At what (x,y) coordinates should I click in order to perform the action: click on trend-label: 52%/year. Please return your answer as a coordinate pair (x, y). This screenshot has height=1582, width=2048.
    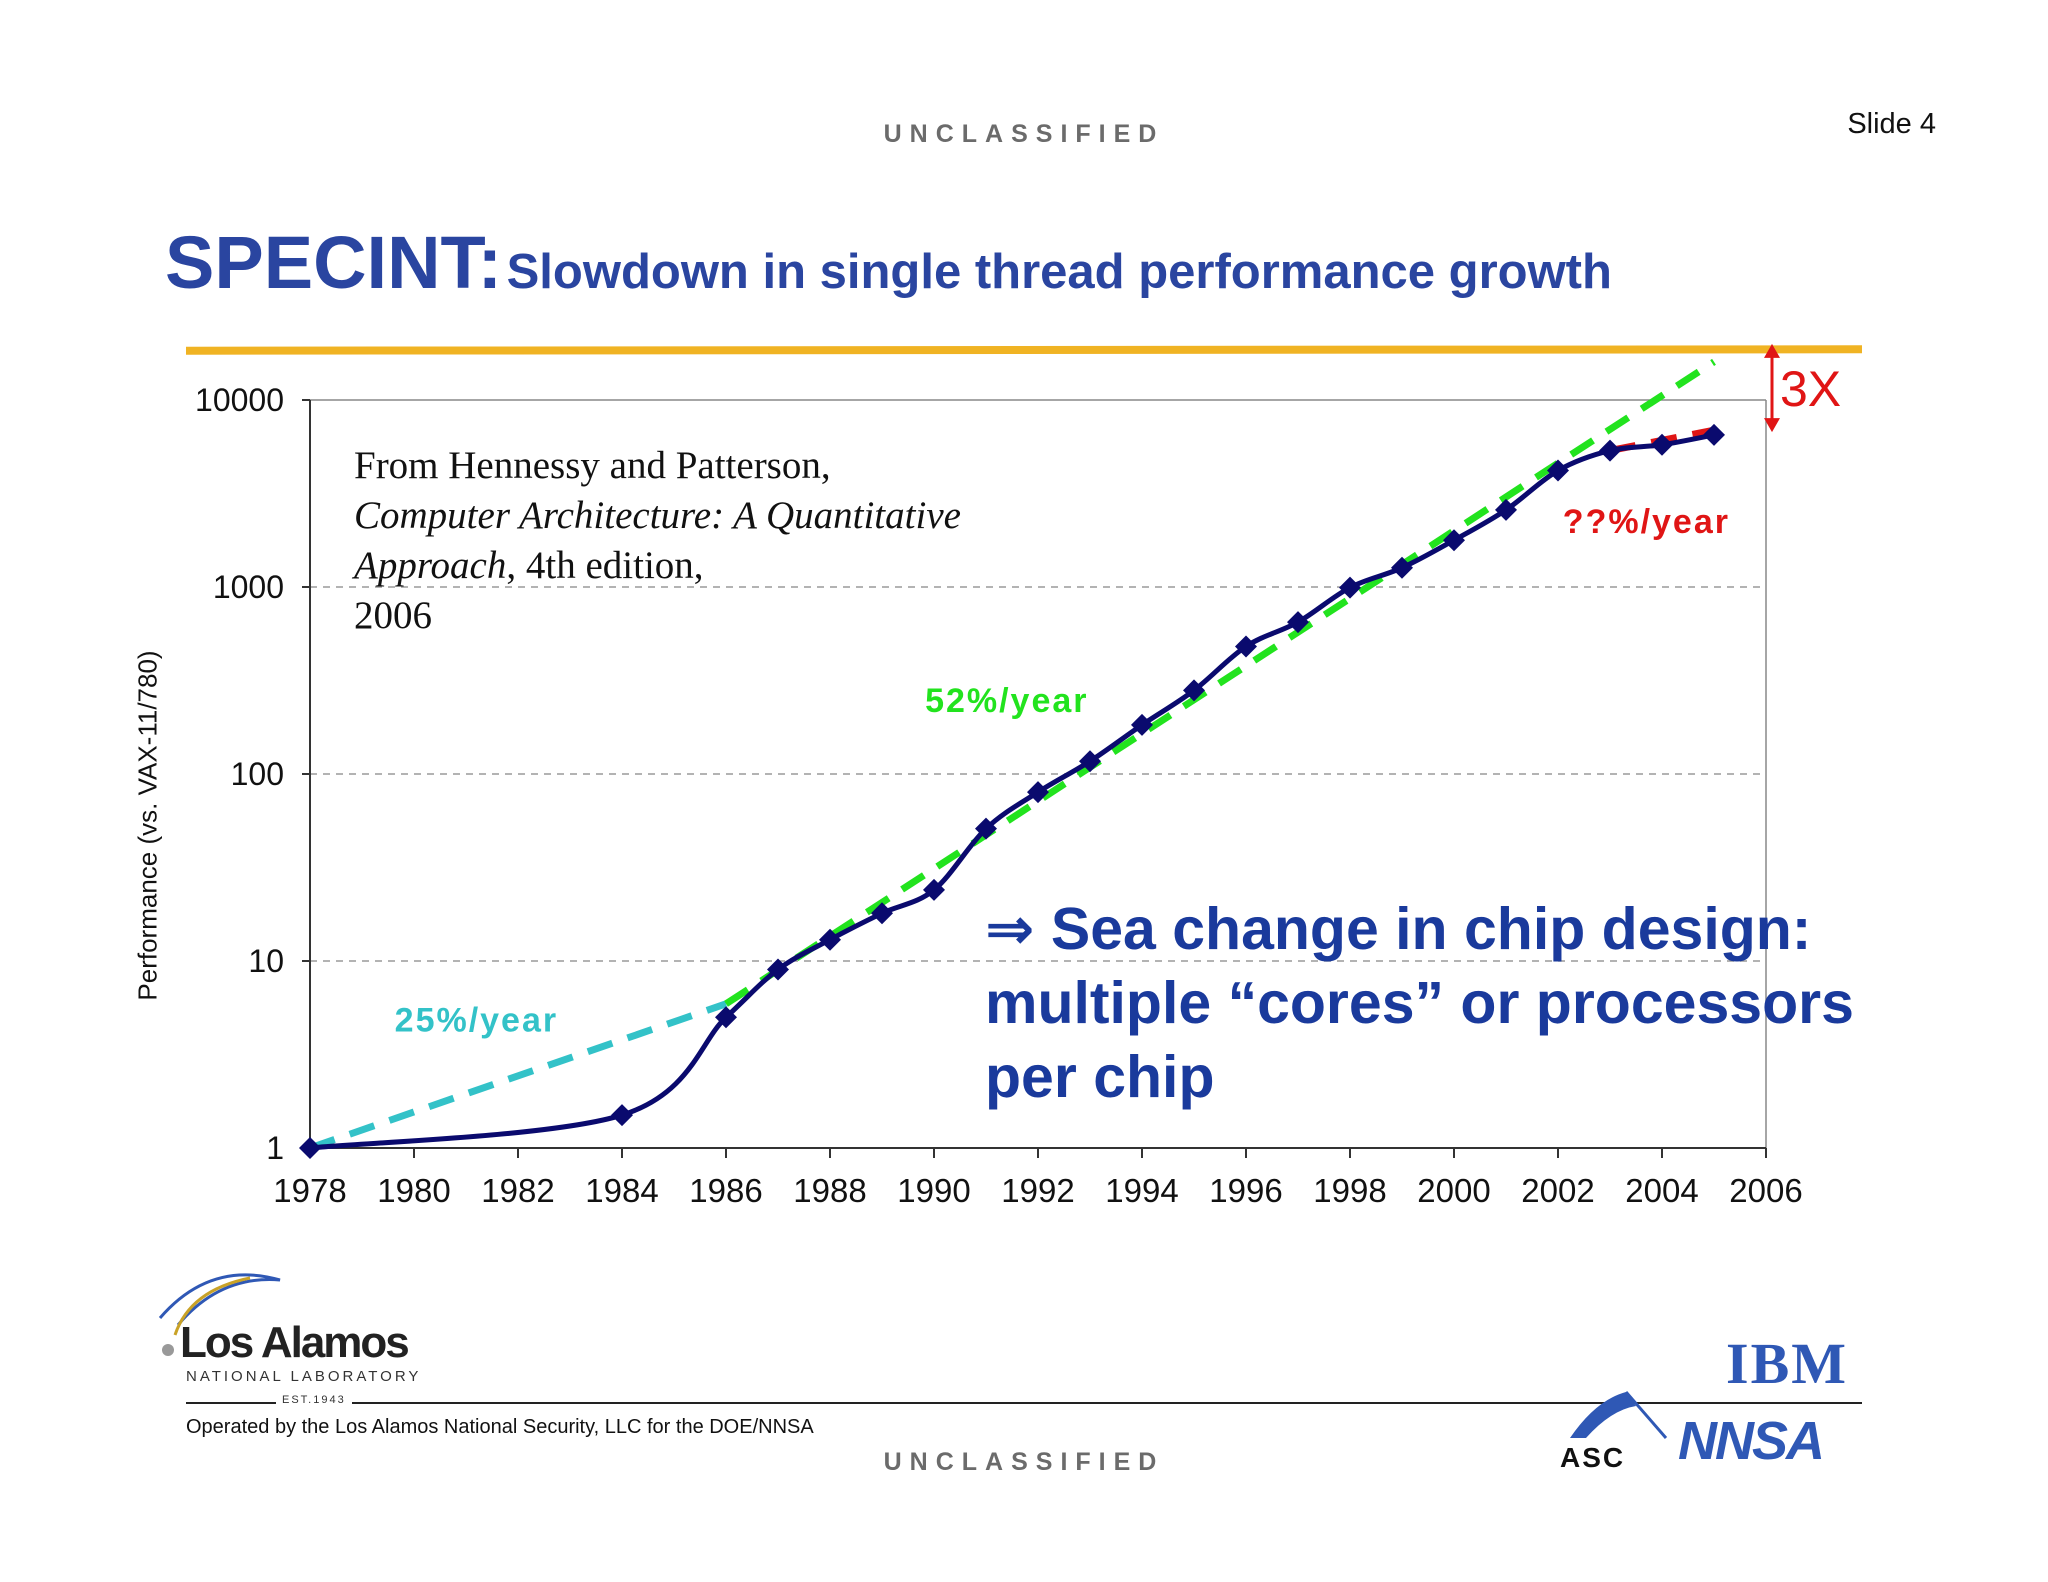
    Looking at the image, I should click on (1006, 701).